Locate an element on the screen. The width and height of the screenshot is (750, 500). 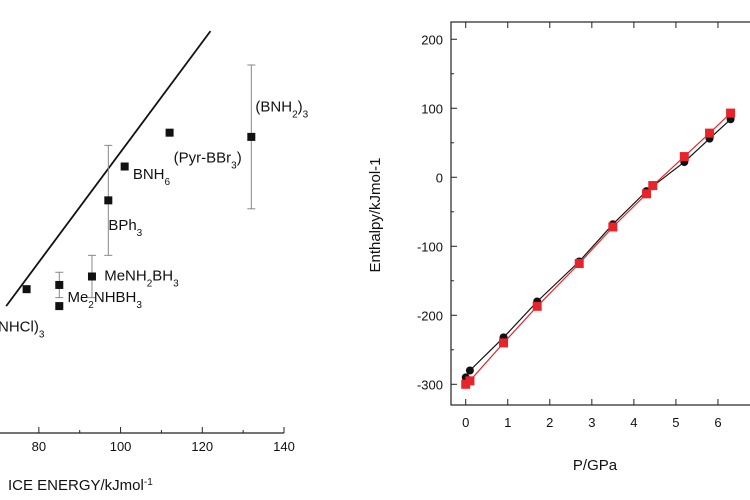
label-text: MeNH is located at coordinates (125, 276).